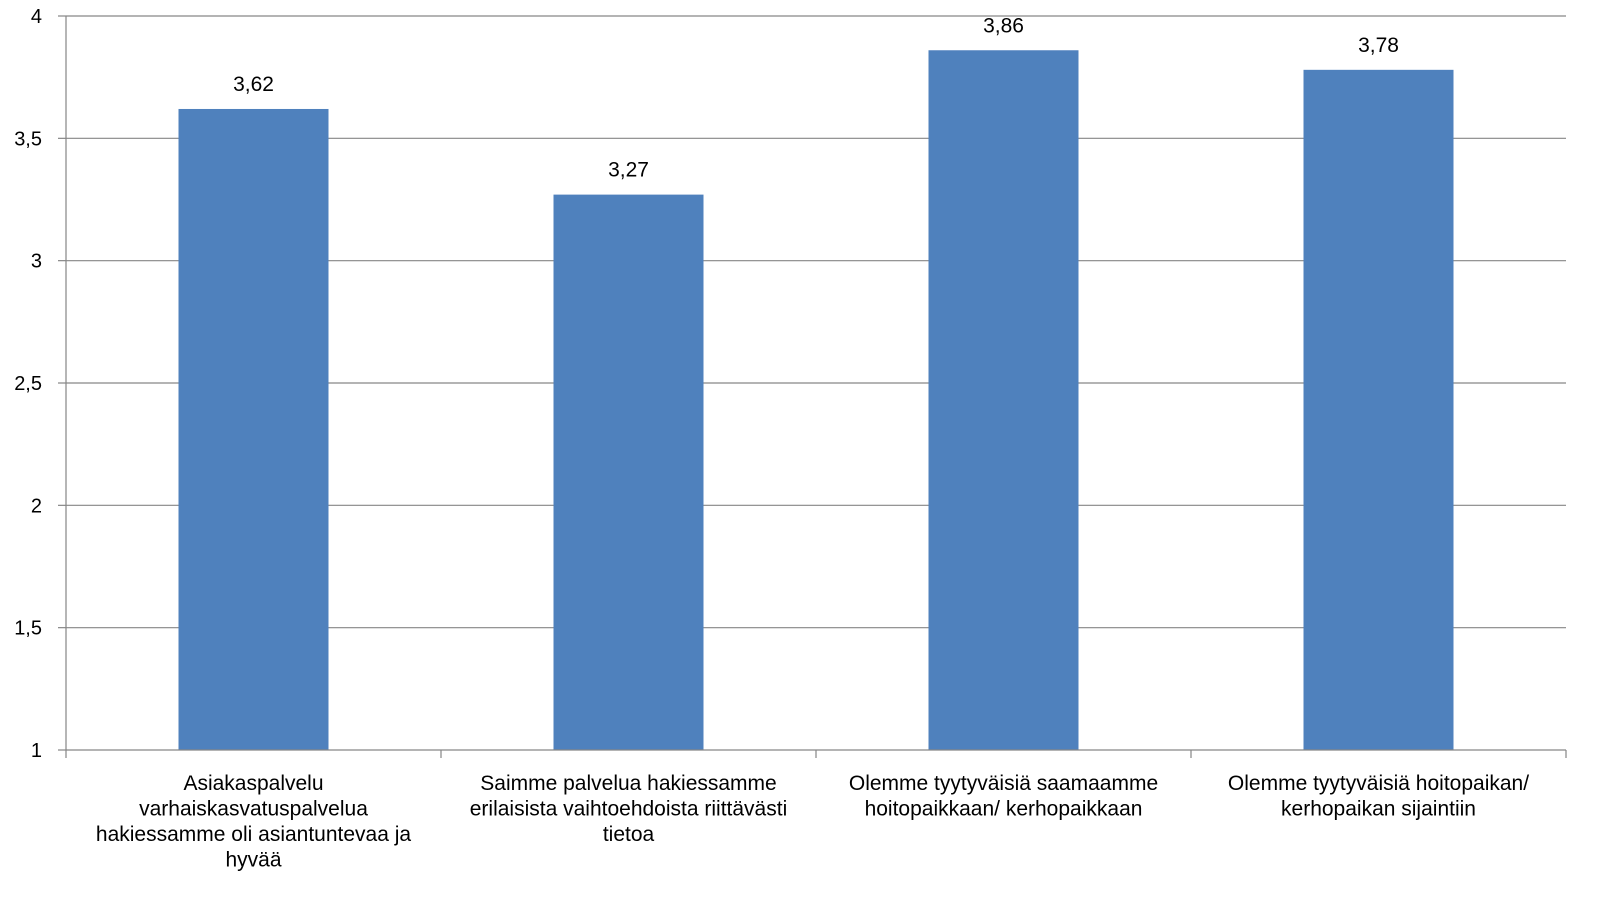 The image size is (1618, 918). Describe the element at coordinates (1004, 809) in the screenshot. I see `x-category-label-line: hoitopaikkaan/ kerhopaikkaan` at that location.